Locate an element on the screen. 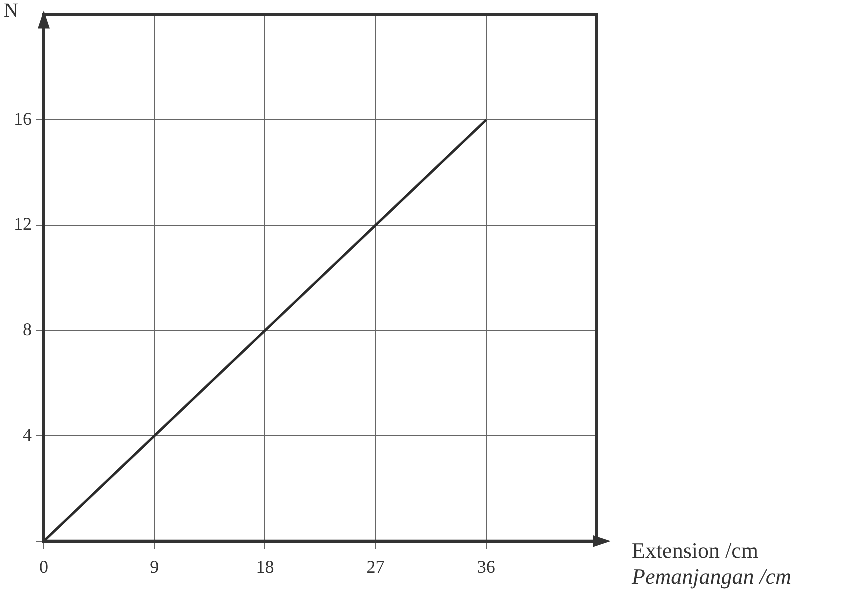 Image resolution: width=865 pixels, height=607 pixels. x-tick-label: 18 is located at coordinates (265, 566).